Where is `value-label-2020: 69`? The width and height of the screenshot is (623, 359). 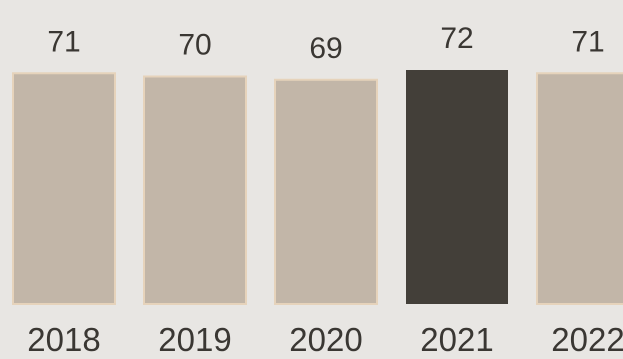
value-label-2020: 69 is located at coordinates (325, 48).